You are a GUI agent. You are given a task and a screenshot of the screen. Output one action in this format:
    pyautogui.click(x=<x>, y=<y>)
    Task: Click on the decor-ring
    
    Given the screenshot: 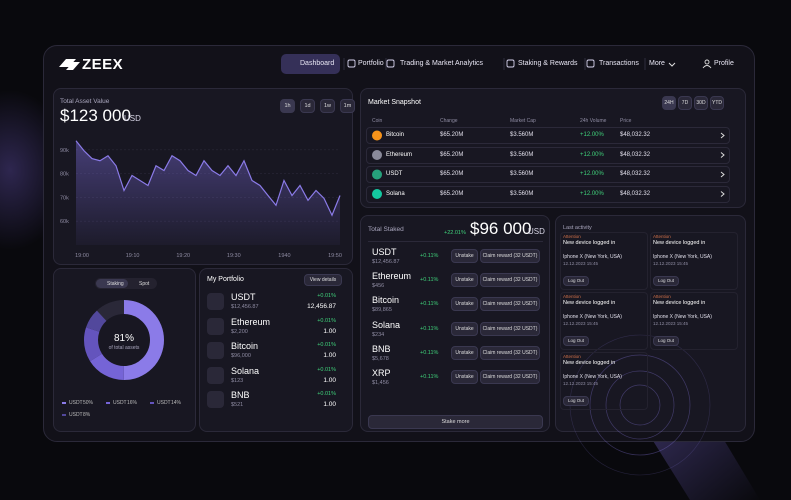 What is the action you would take?
    pyautogui.click(x=640, y=405)
    